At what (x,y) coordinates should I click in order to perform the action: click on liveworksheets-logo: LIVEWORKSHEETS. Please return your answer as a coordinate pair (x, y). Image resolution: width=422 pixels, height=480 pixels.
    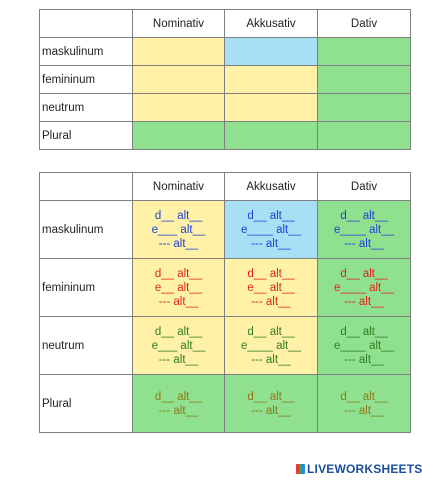
    Looking at the image, I should click on (359, 469).